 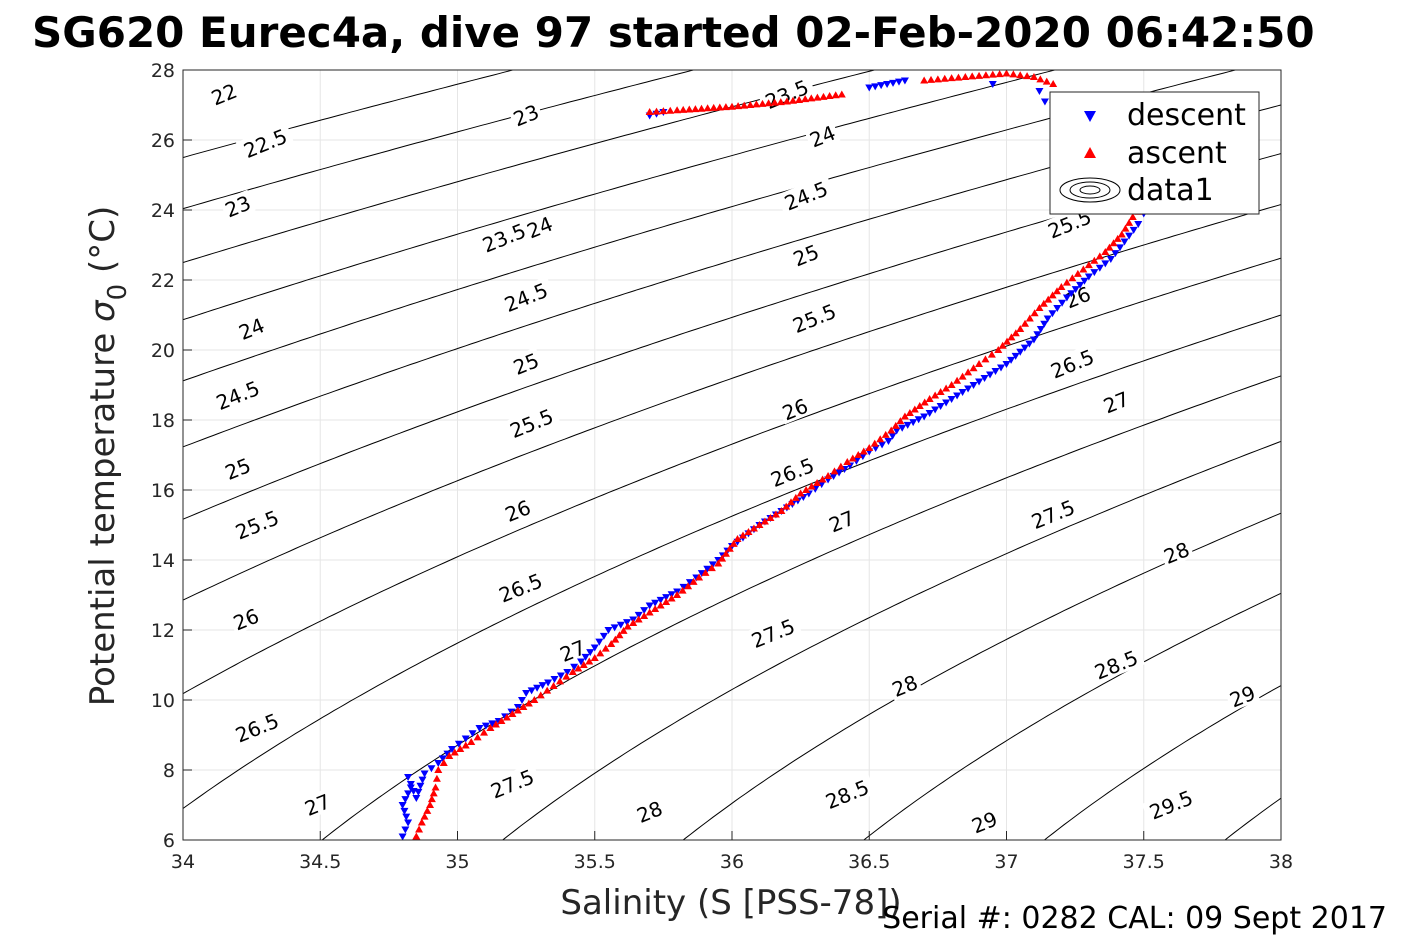 I want to click on x-tick-label: 35, so click(x=457, y=862).